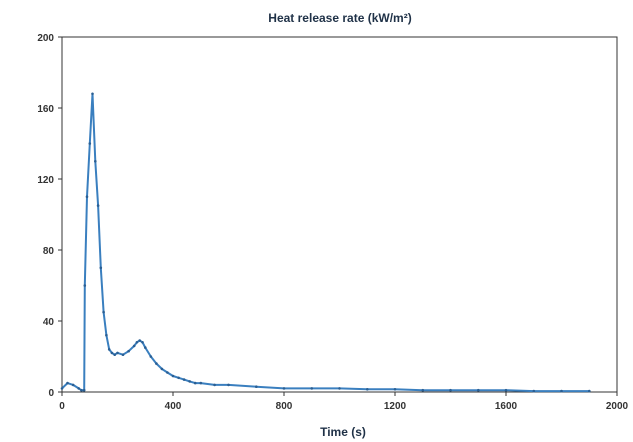 The width and height of the screenshot is (633, 442). What do you see at coordinates (339, 18) in the screenshot?
I see `chart-title: Heat release rate (kW/m²)` at bounding box center [339, 18].